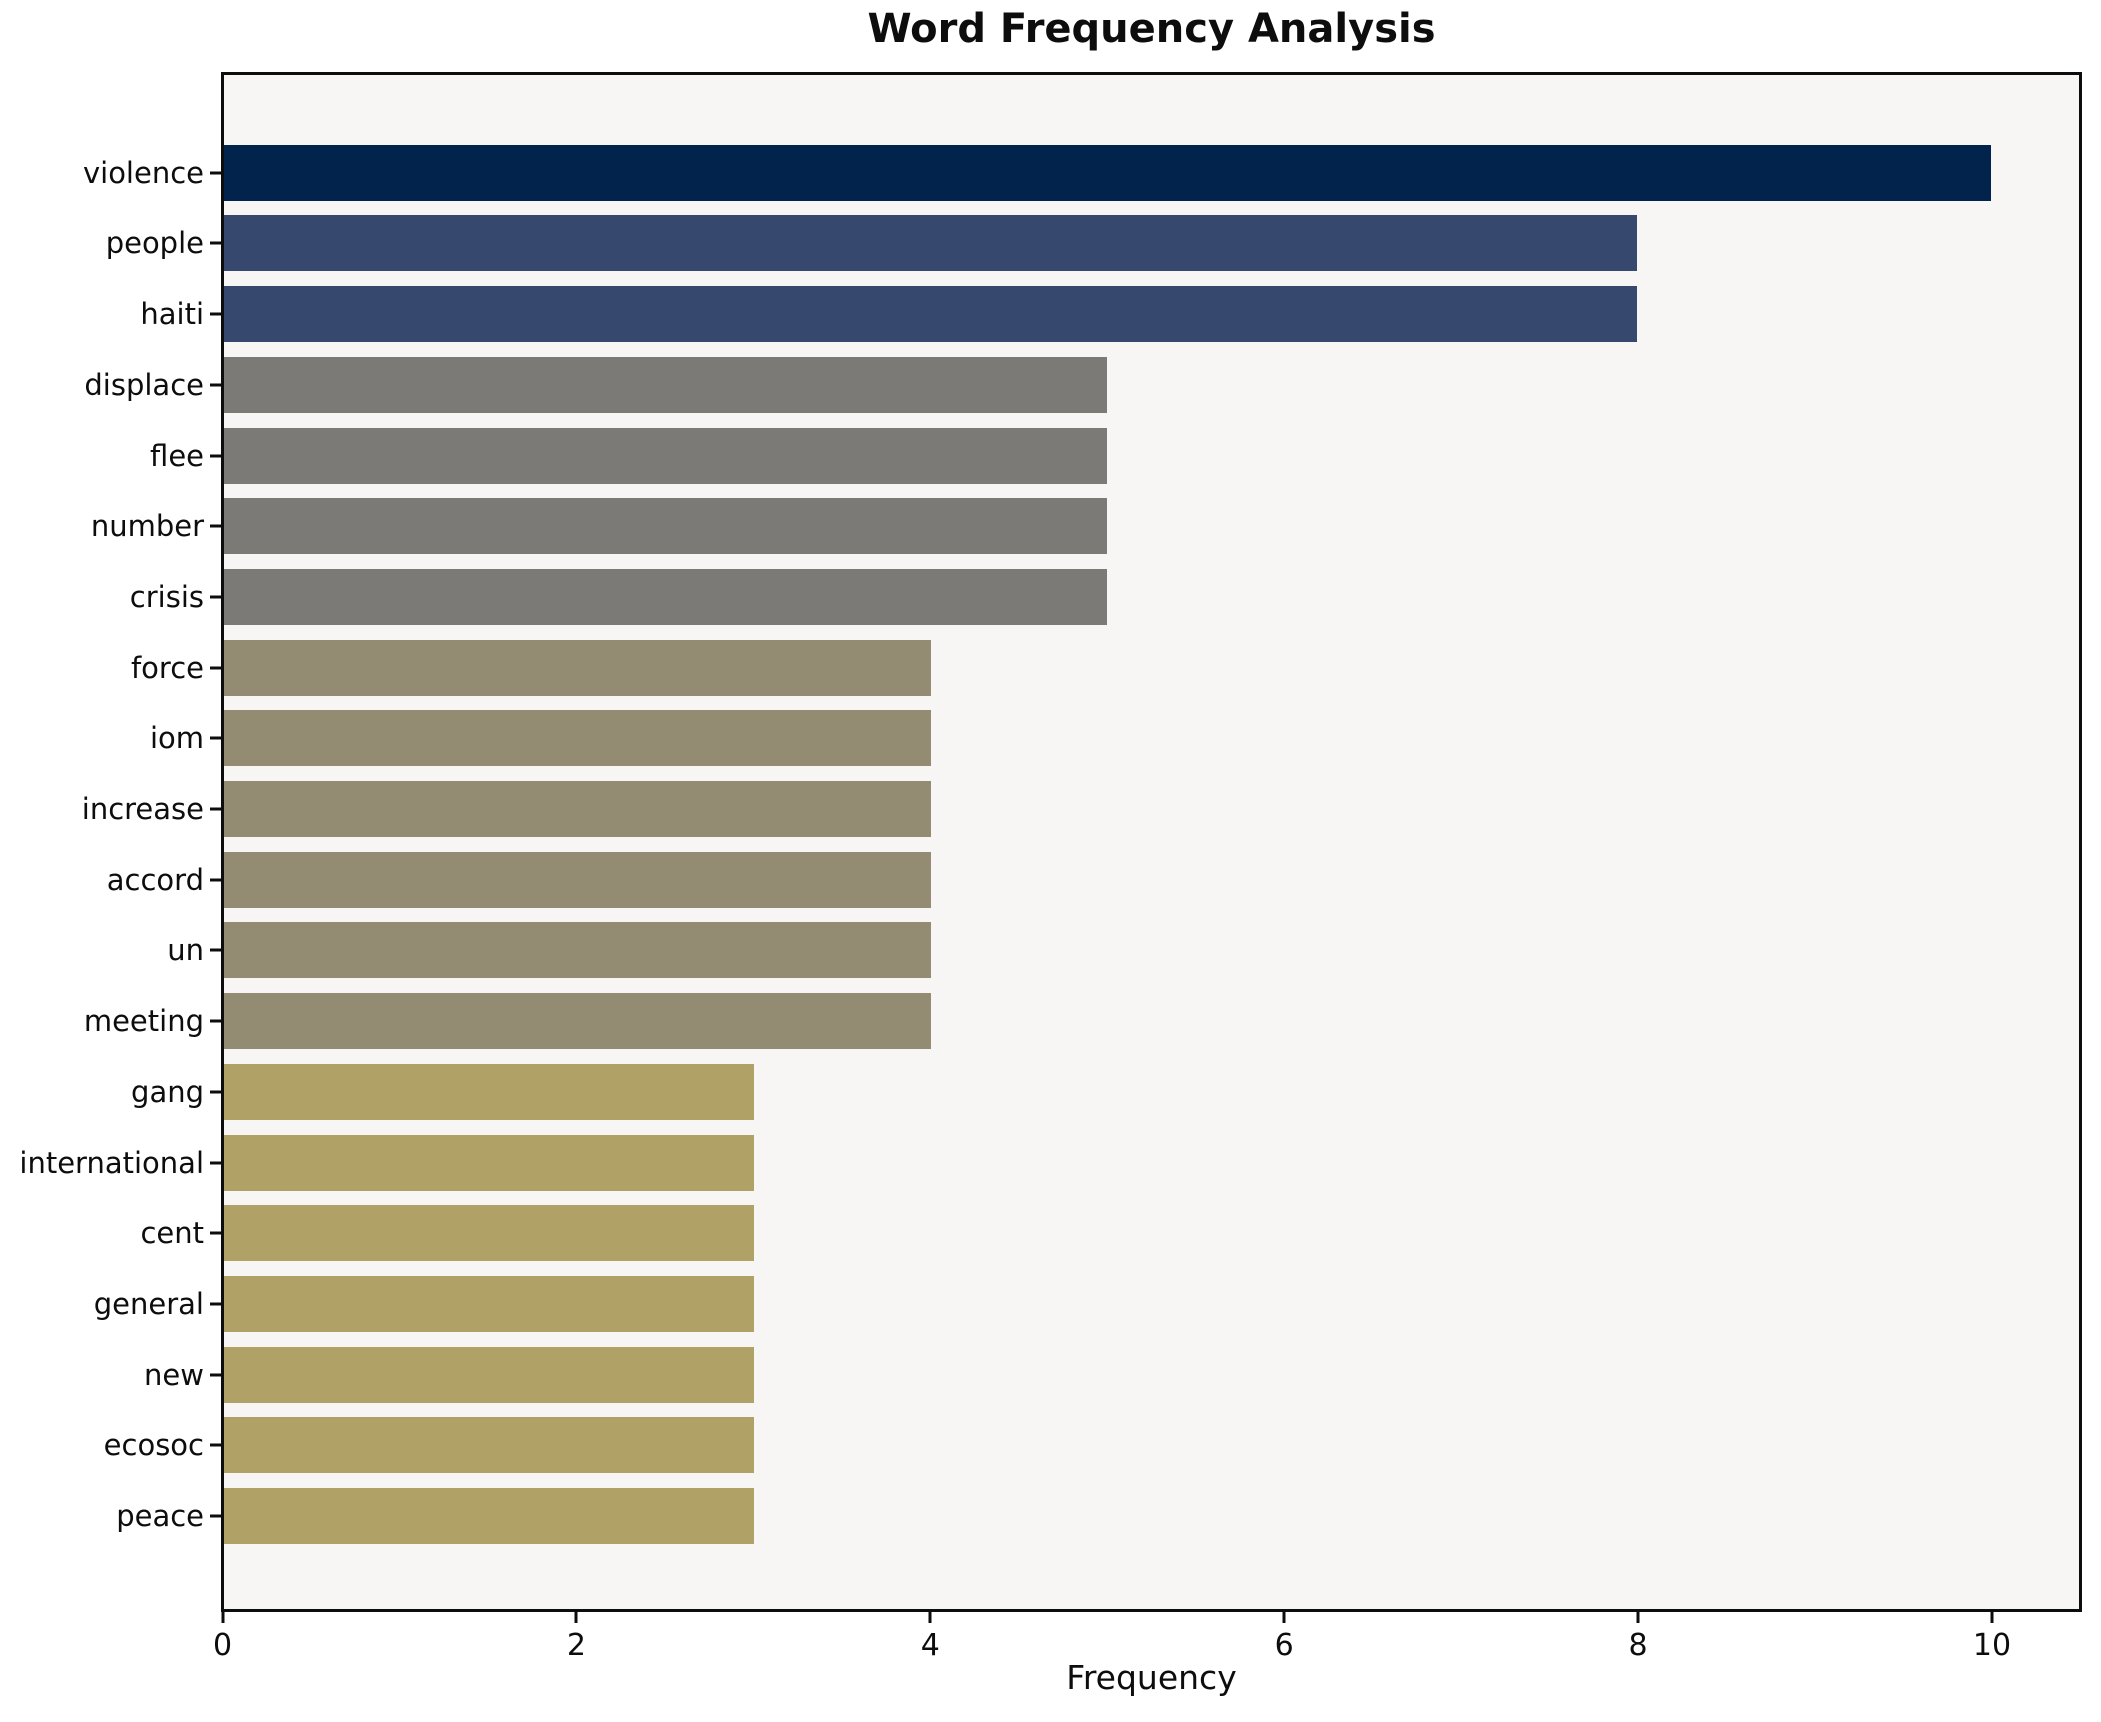  What do you see at coordinates (154, 243) in the screenshot?
I see `ytick-label-people: people` at bounding box center [154, 243].